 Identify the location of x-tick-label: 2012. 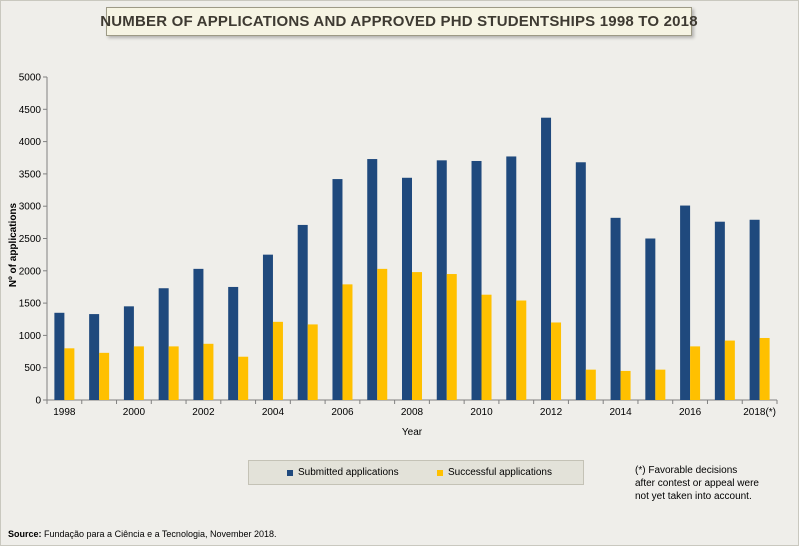
(551, 412).